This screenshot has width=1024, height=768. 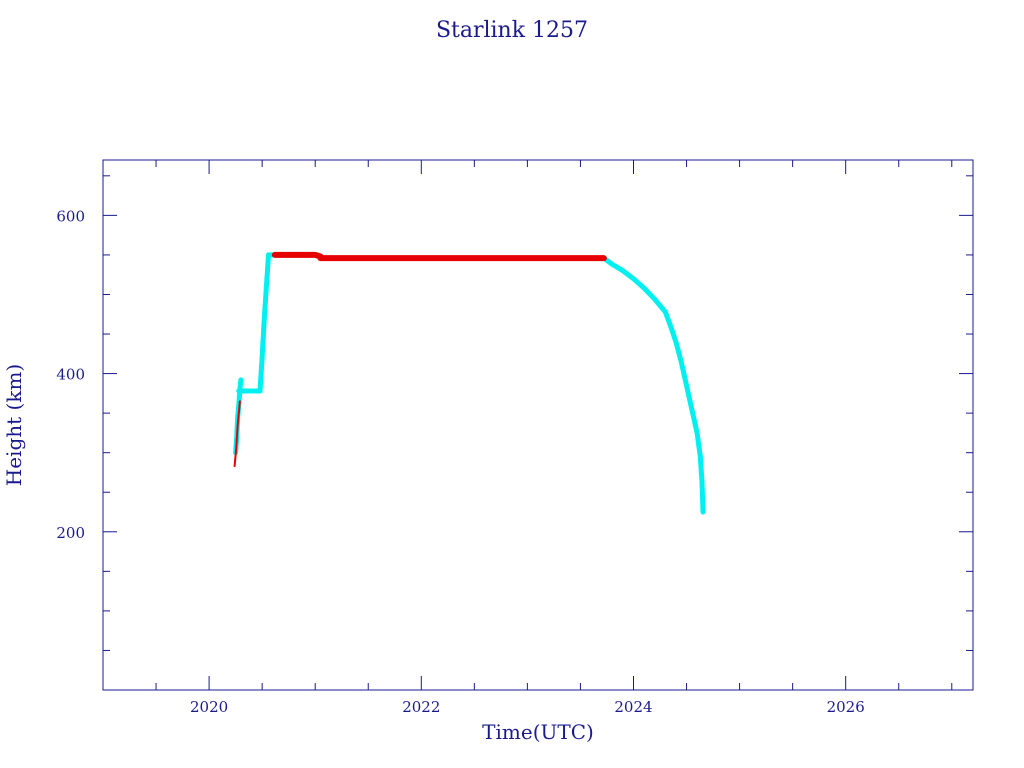 I want to click on y-tick-label: 600, so click(x=70, y=216).